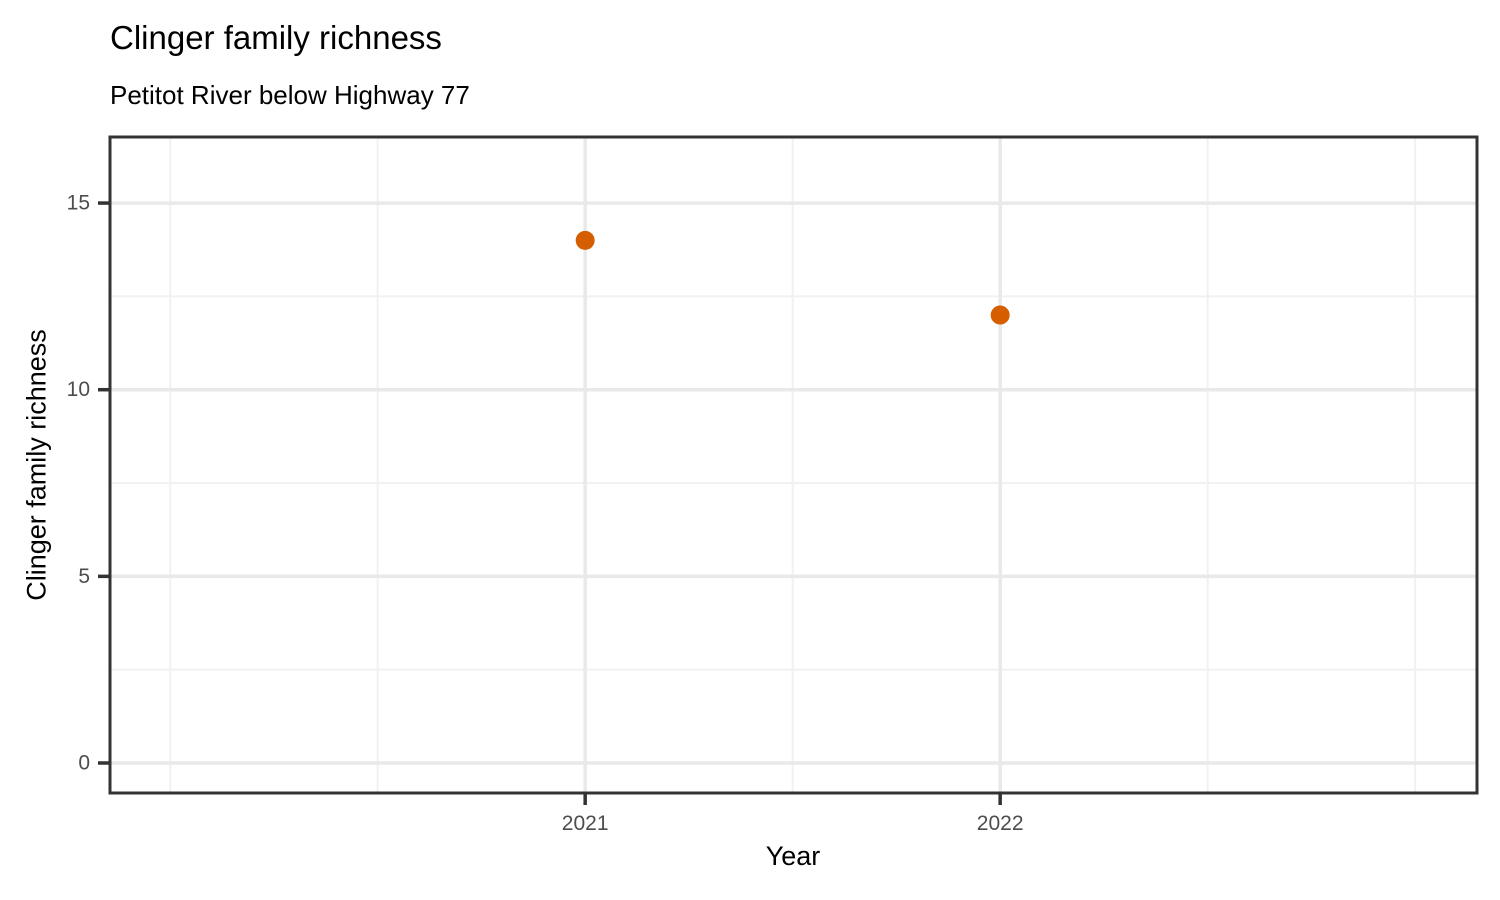  Describe the element at coordinates (78, 389) in the screenshot. I see `y-tick-label: 10` at that location.